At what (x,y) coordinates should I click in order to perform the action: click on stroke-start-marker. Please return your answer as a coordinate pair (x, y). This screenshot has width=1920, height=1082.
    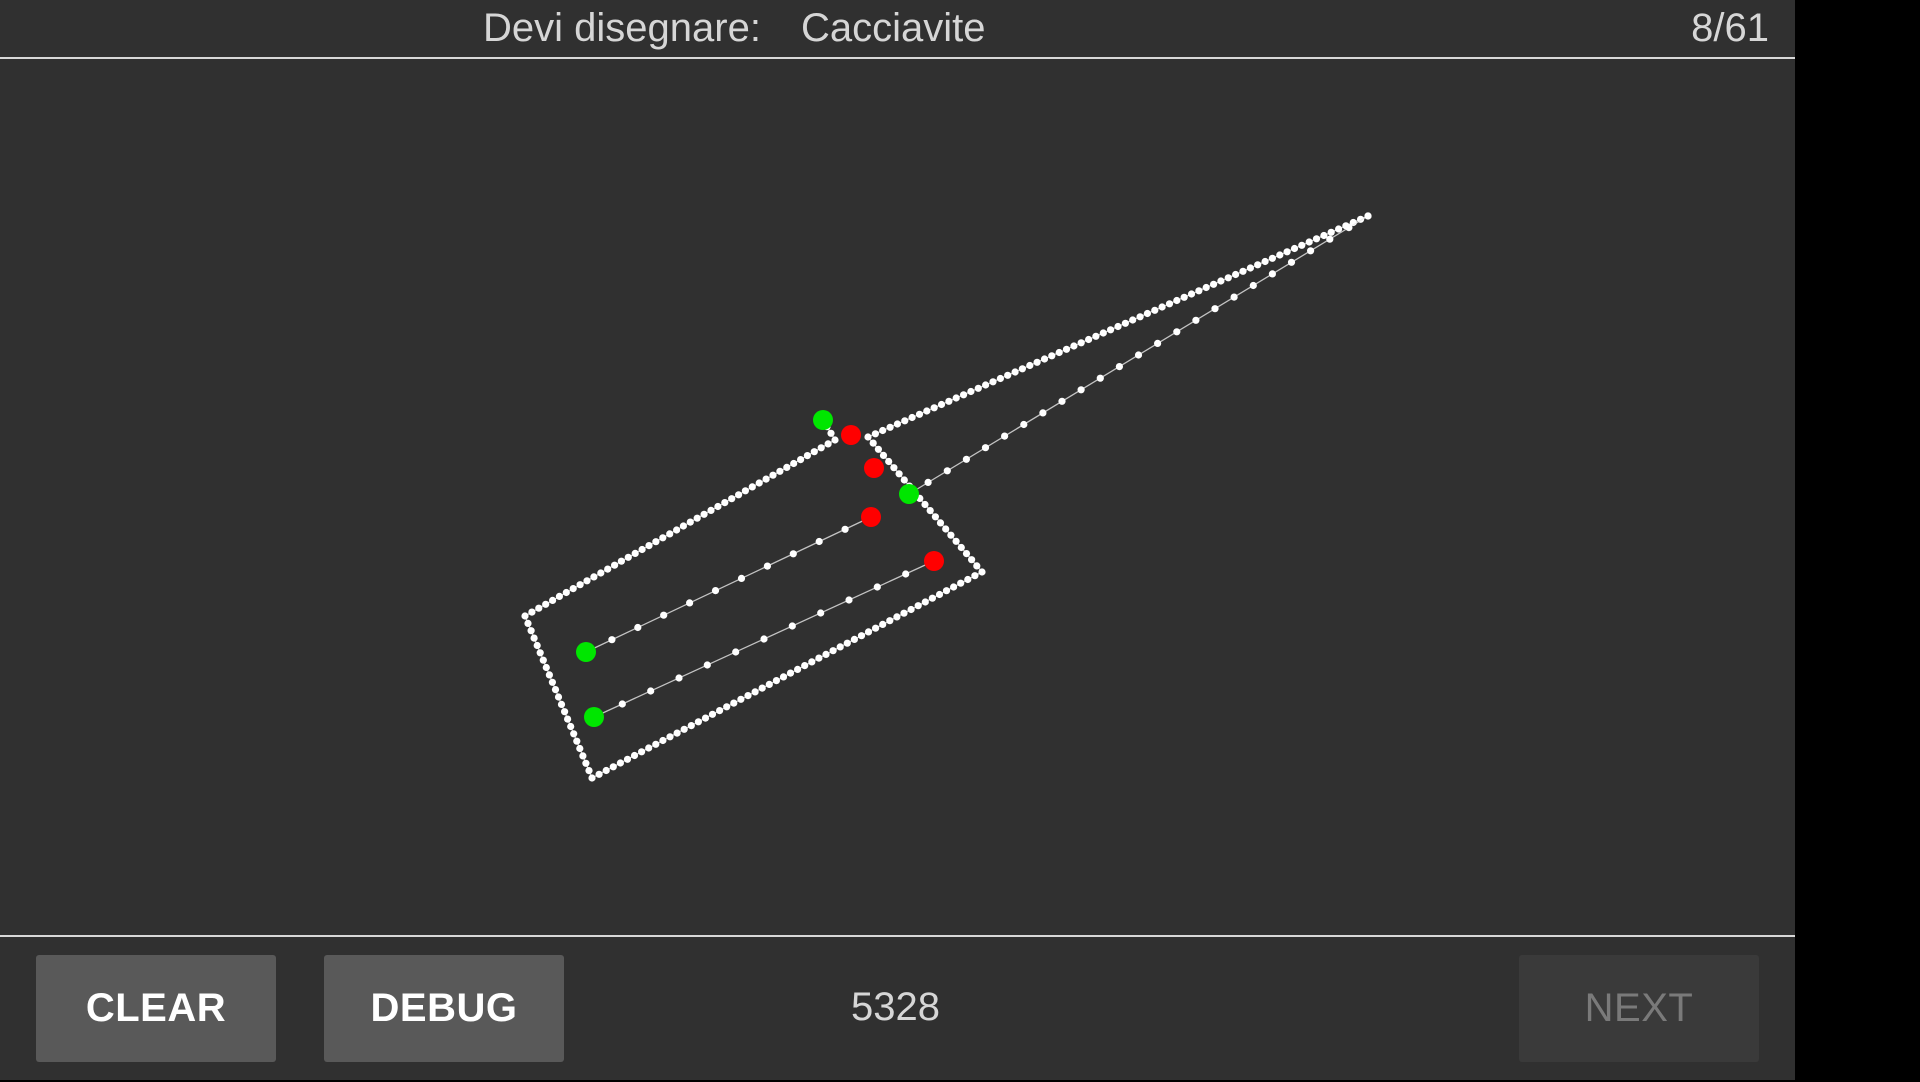
    Looking at the image, I should click on (586, 652).